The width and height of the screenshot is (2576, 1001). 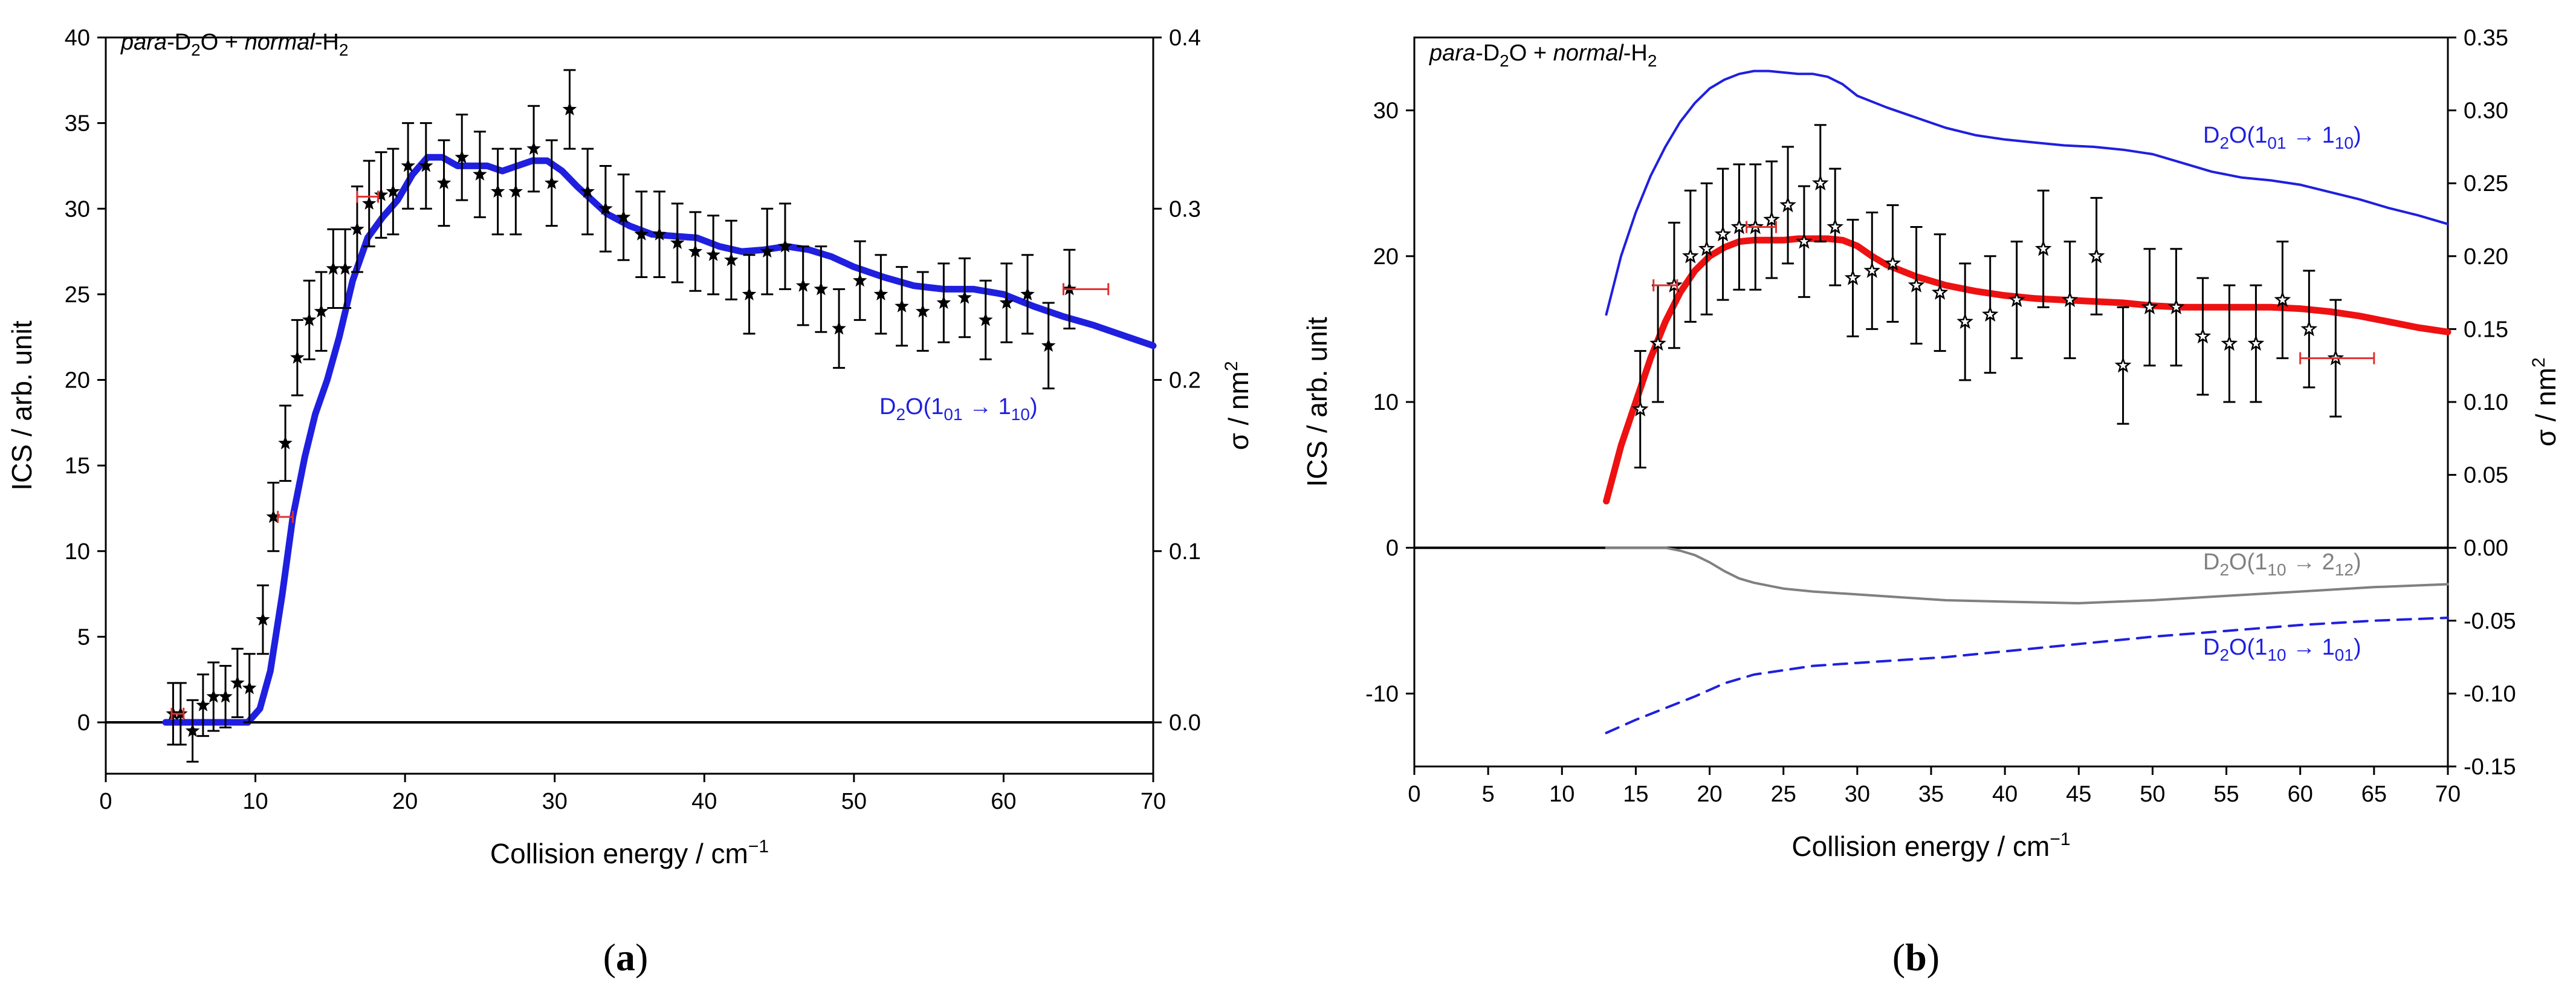 I want to click on series-label: D2O(110 → 101), so click(x=2282, y=649).